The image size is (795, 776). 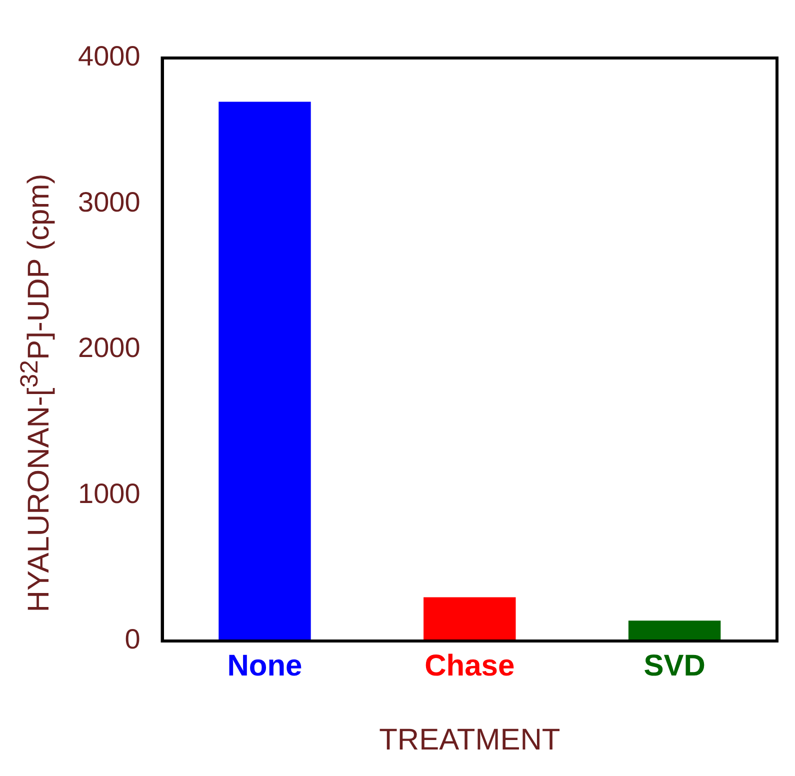 I want to click on y-tick-label: 3000, so click(x=109, y=202).